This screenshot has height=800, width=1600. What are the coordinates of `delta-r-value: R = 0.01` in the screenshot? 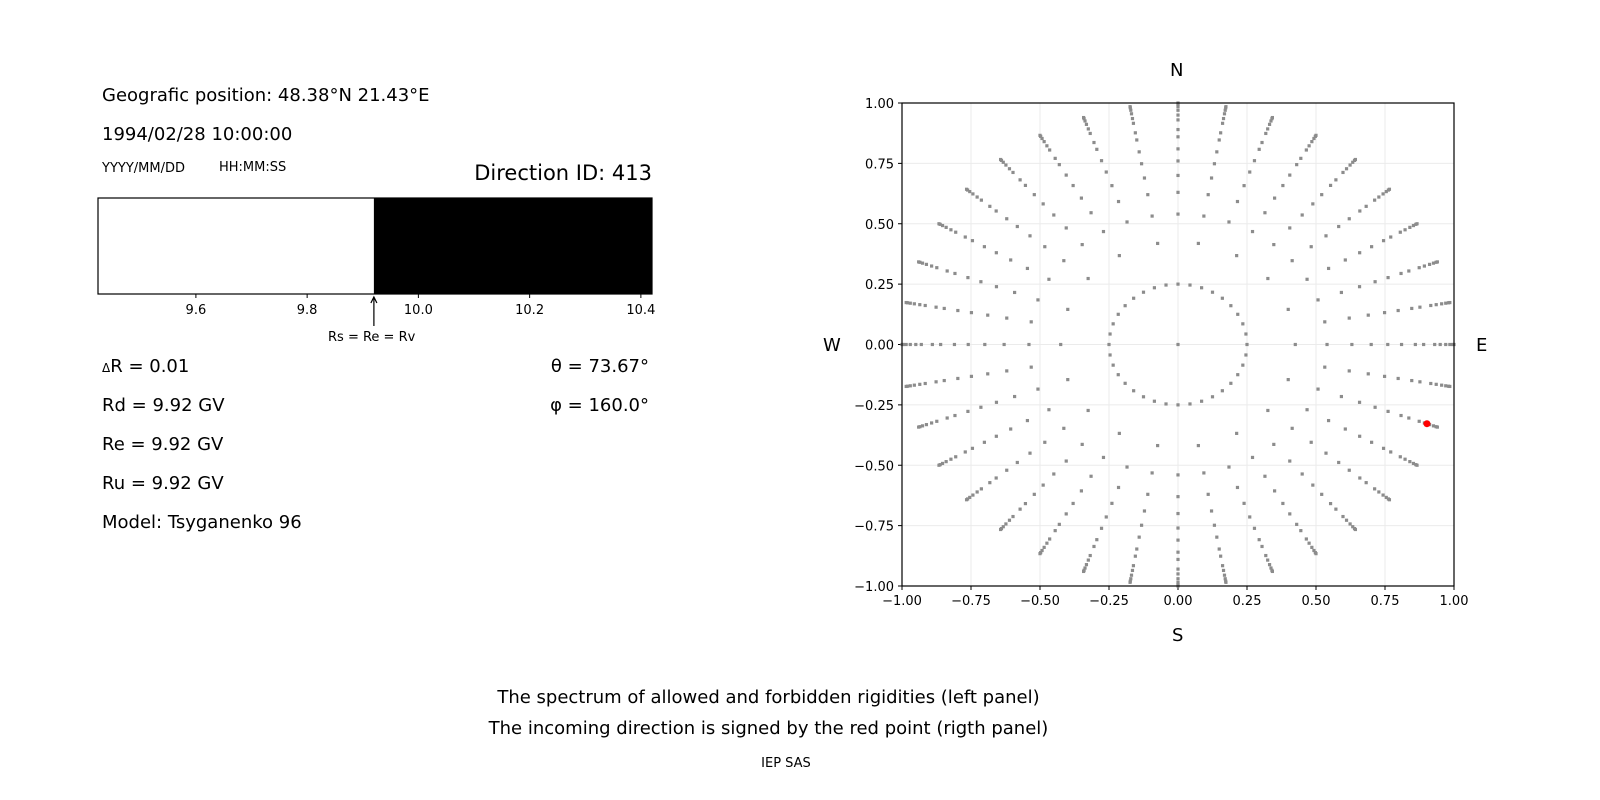 It's located at (150, 366).